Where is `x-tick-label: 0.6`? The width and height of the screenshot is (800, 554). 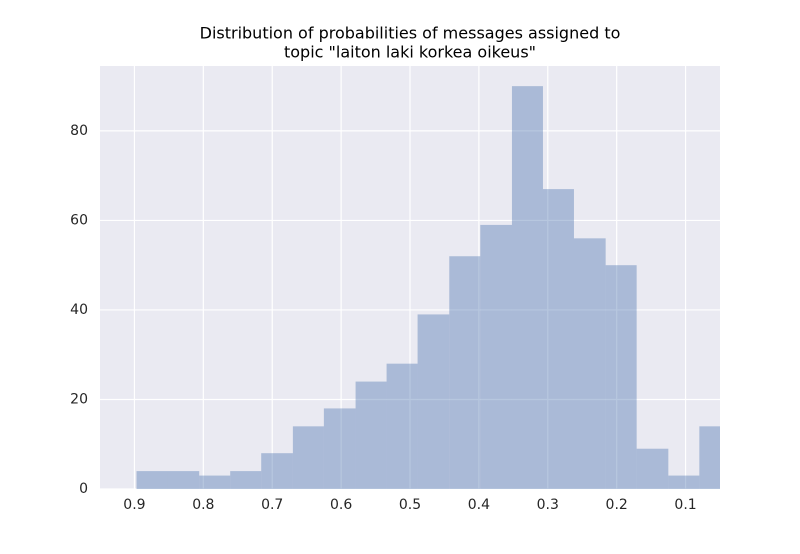 x-tick-label: 0.6 is located at coordinates (341, 505).